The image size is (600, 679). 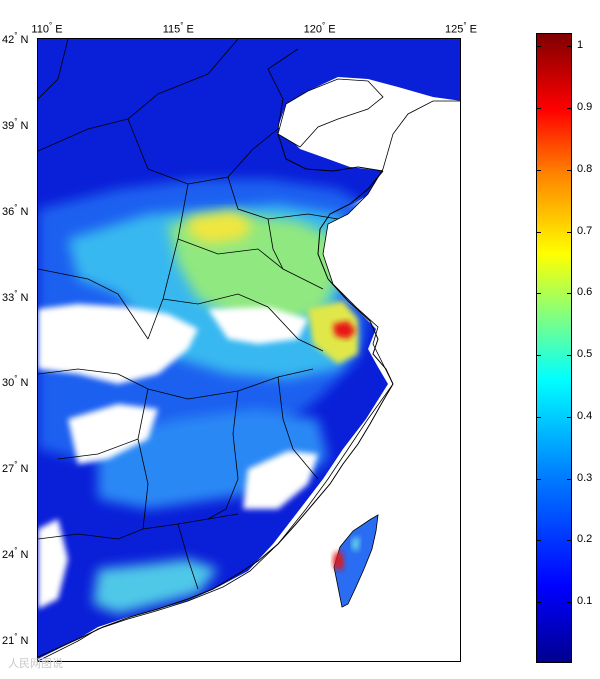 What do you see at coordinates (585, 477) in the screenshot?
I see `colorbar-tick-label: 0.3` at bounding box center [585, 477].